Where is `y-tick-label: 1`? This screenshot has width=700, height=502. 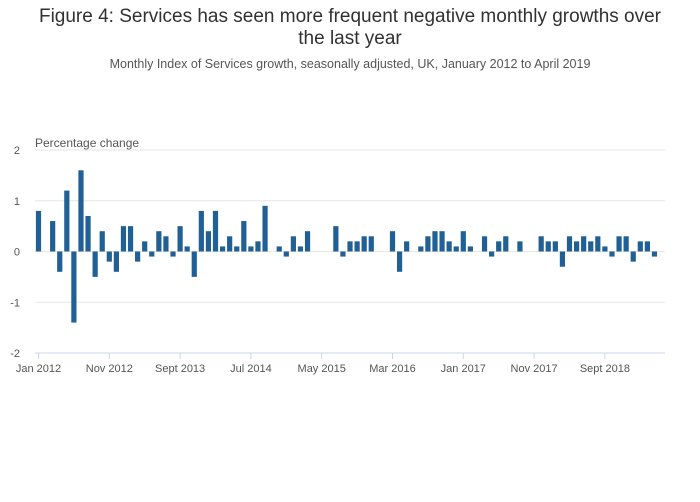 y-tick-label: 1 is located at coordinates (17, 202).